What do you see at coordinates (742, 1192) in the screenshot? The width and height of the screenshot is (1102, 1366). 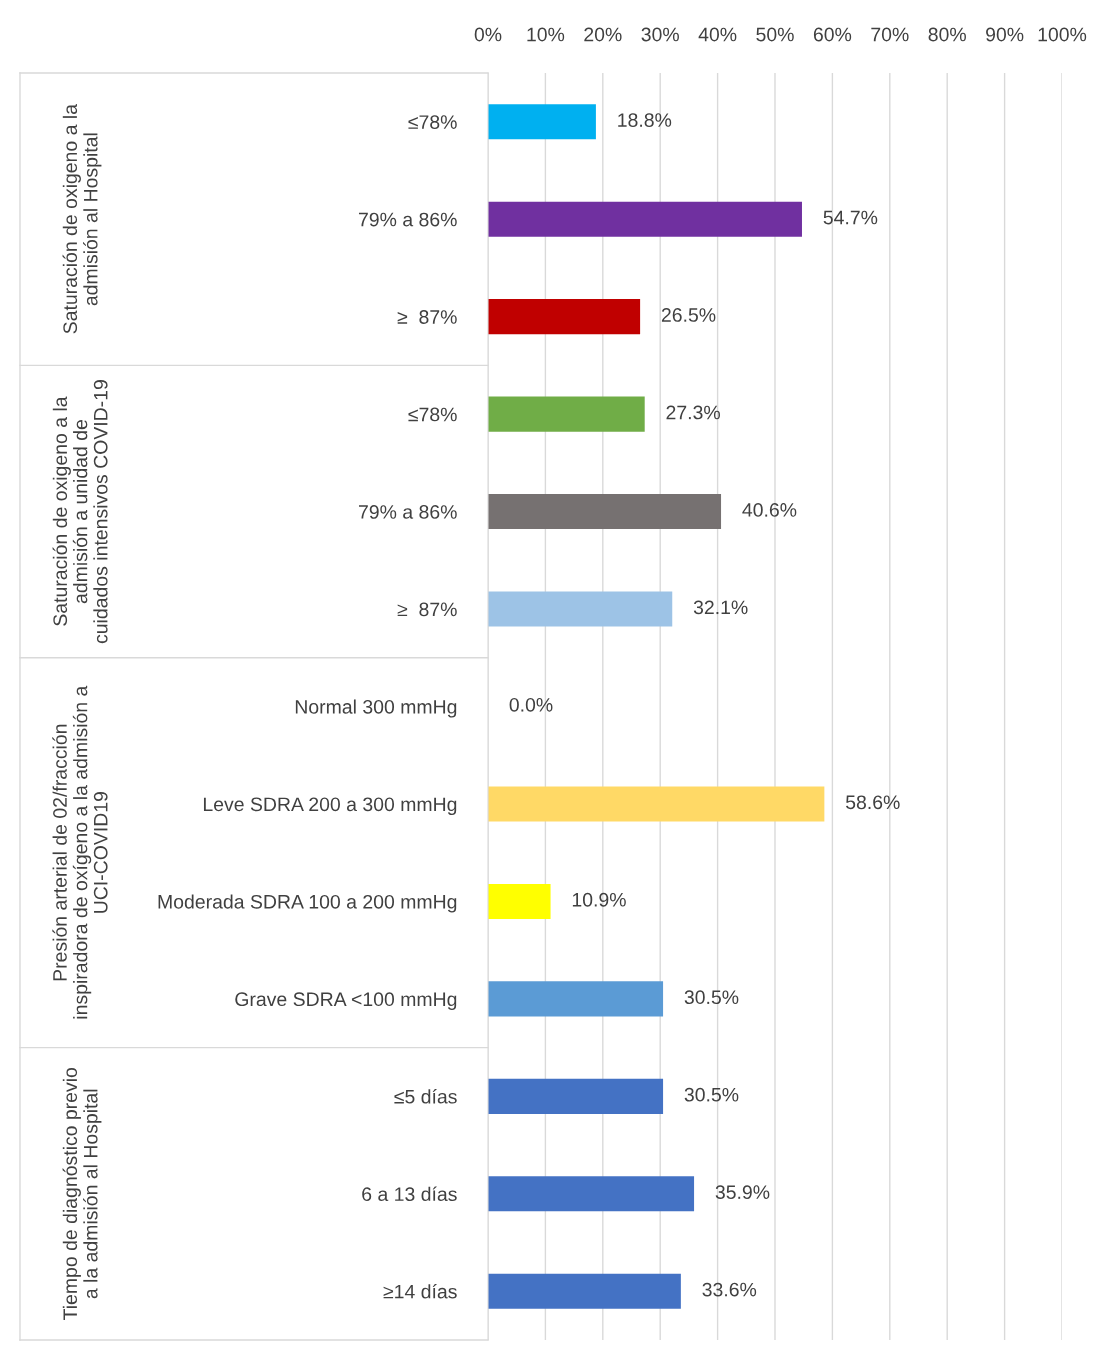 I see `data-label: 35.9%` at bounding box center [742, 1192].